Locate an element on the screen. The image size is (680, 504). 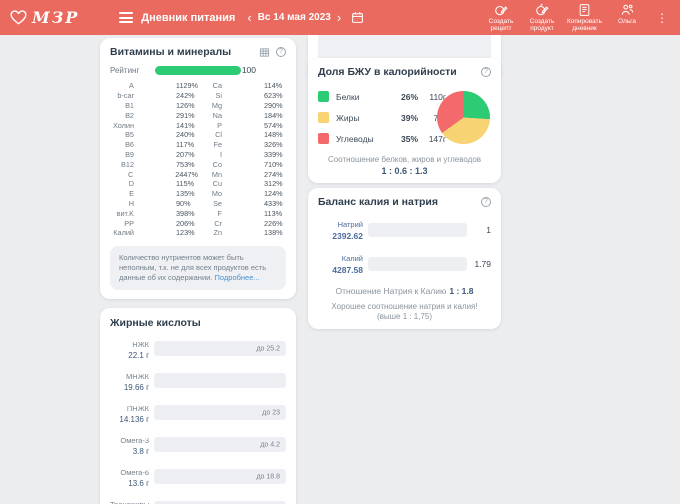
legend-grams: 147г is located at coordinates (437, 138).